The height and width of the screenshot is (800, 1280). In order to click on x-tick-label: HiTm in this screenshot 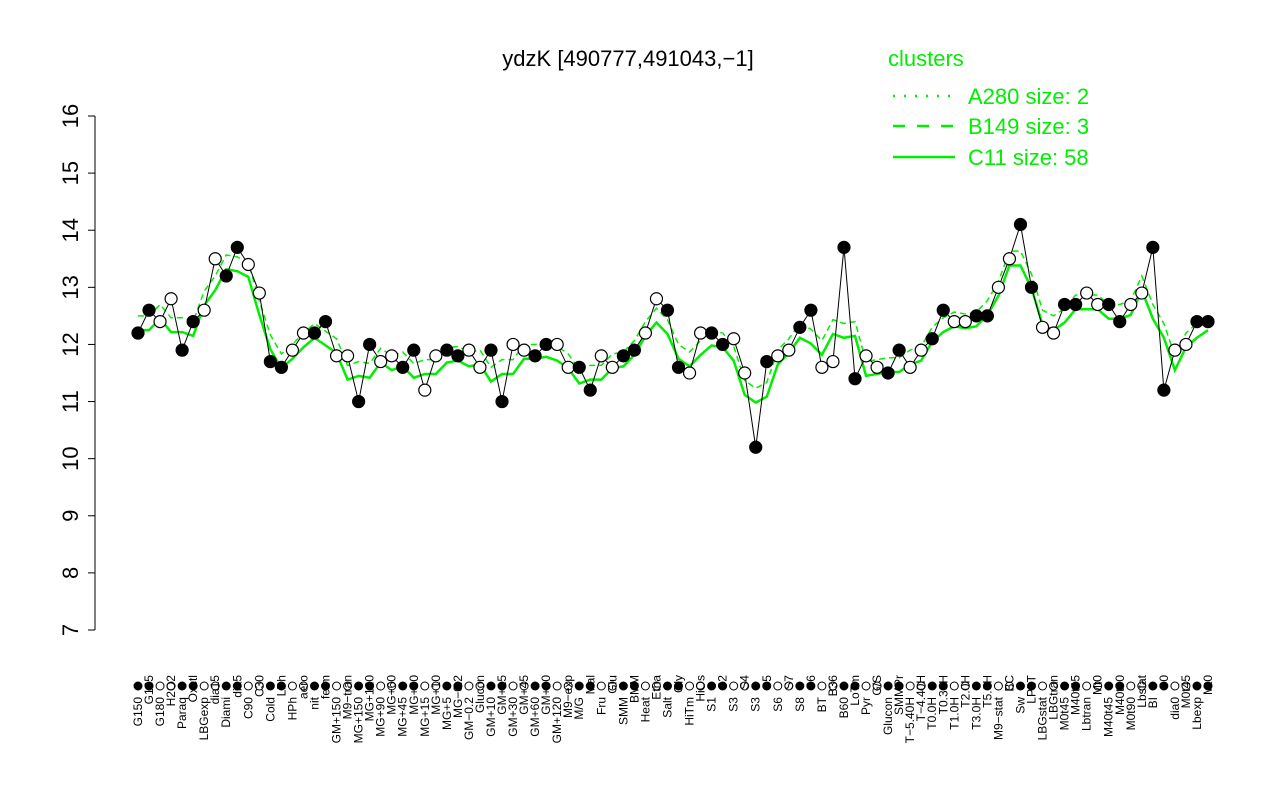, I will do `click(690, 711)`.